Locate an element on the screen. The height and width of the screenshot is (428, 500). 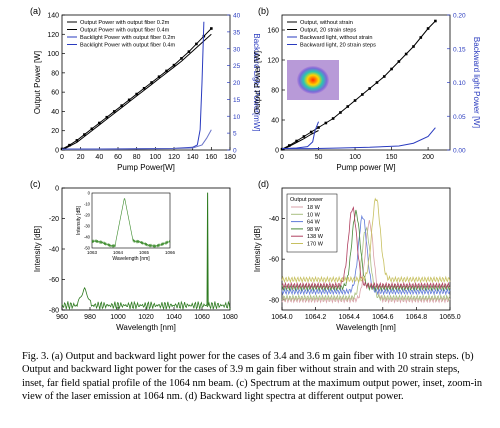
y-tick-label: 80 is located at coordinates (275, 91).